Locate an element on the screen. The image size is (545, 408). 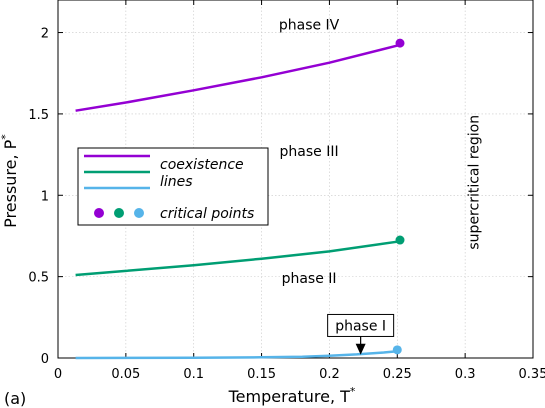
y-tick-label: 1.5 is located at coordinates (38, 115).